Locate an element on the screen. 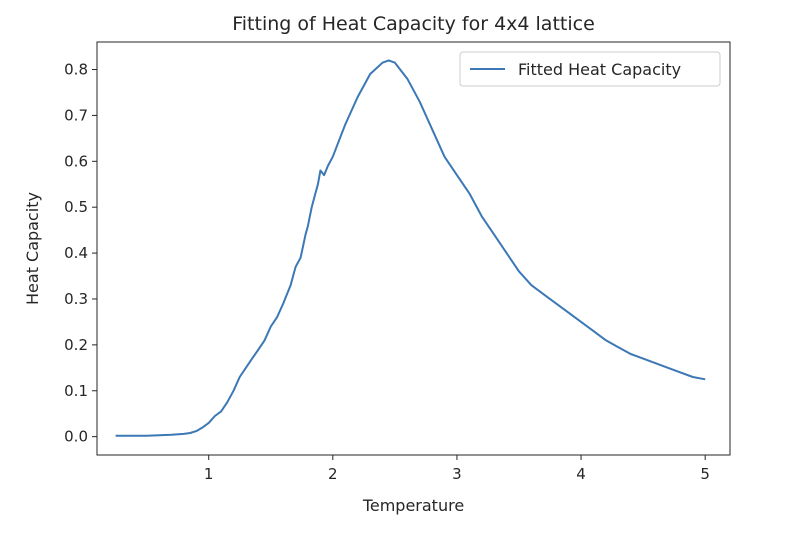 This screenshot has height=546, width=800. x-tick-label: 3 is located at coordinates (457, 474).